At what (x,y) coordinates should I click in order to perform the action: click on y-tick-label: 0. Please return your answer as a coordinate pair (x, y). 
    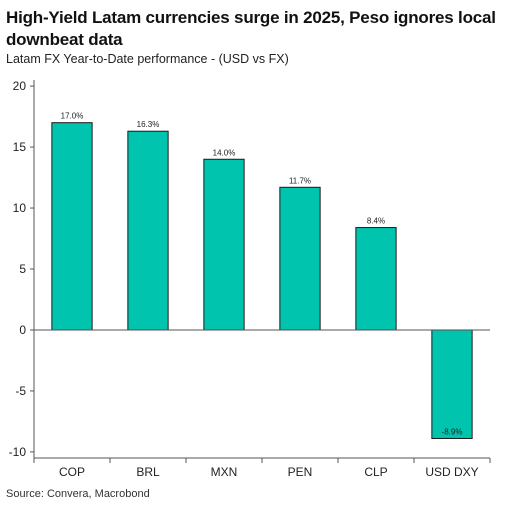
    Looking at the image, I should click on (22, 330).